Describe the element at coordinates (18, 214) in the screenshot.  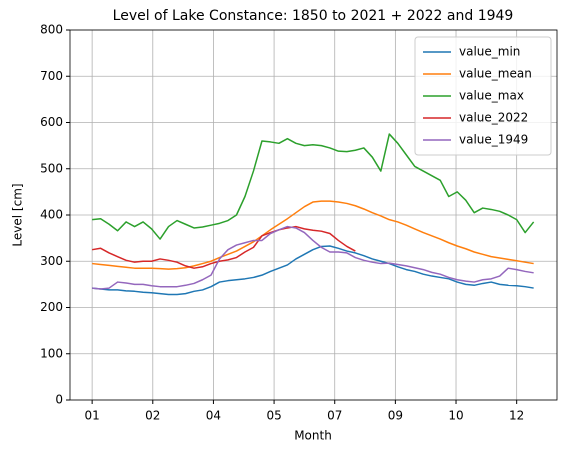
I see `y-axis-label: Level [cm]` at that location.